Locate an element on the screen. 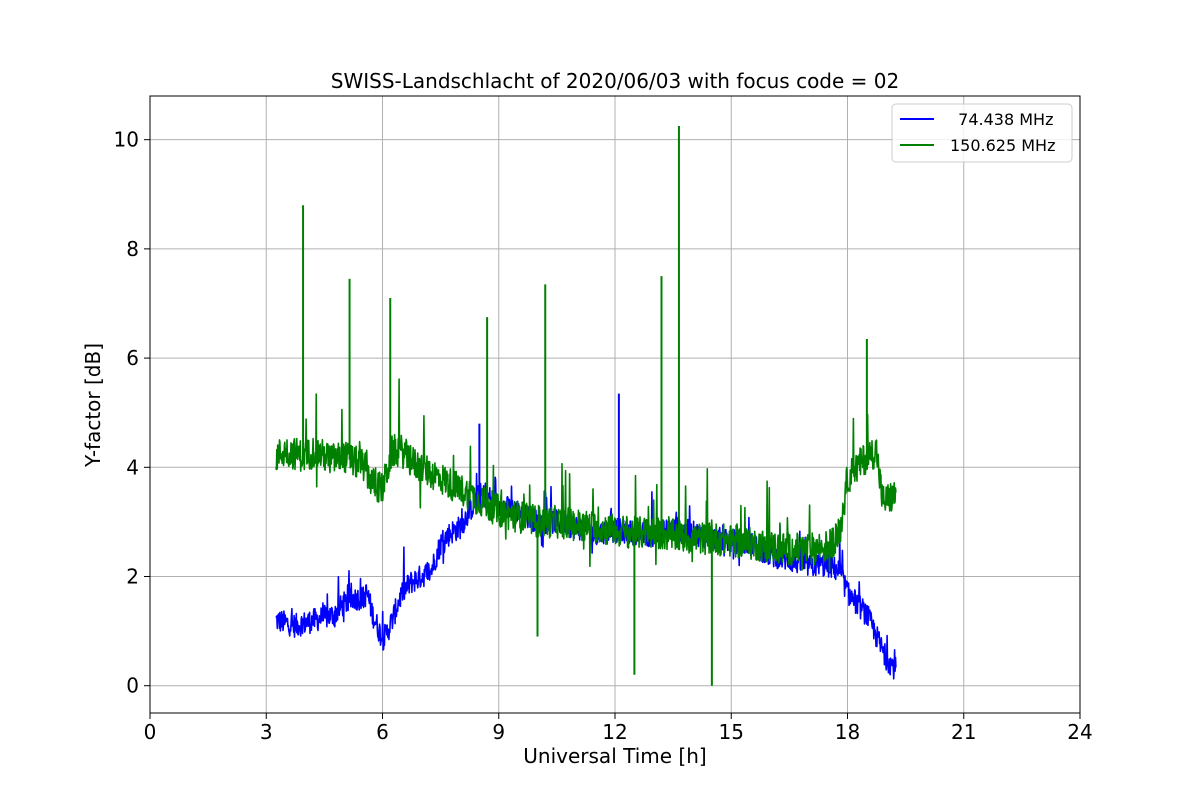 This screenshot has height=800, width=1200. legend: 74.438 MHz 150.625 MHz is located at coordinates (982, 133).